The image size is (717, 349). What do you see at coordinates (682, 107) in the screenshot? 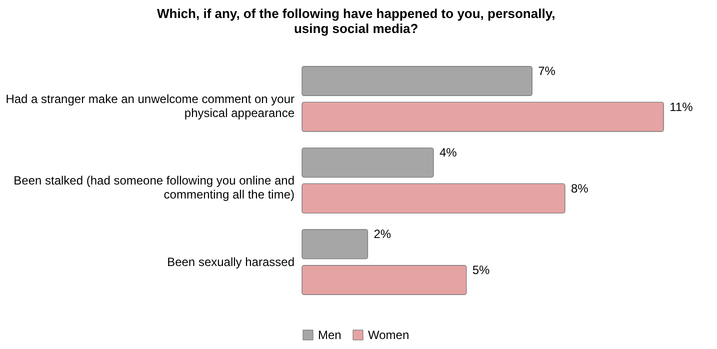
I see `data-label: 11%` at bounding box center [682, 107].